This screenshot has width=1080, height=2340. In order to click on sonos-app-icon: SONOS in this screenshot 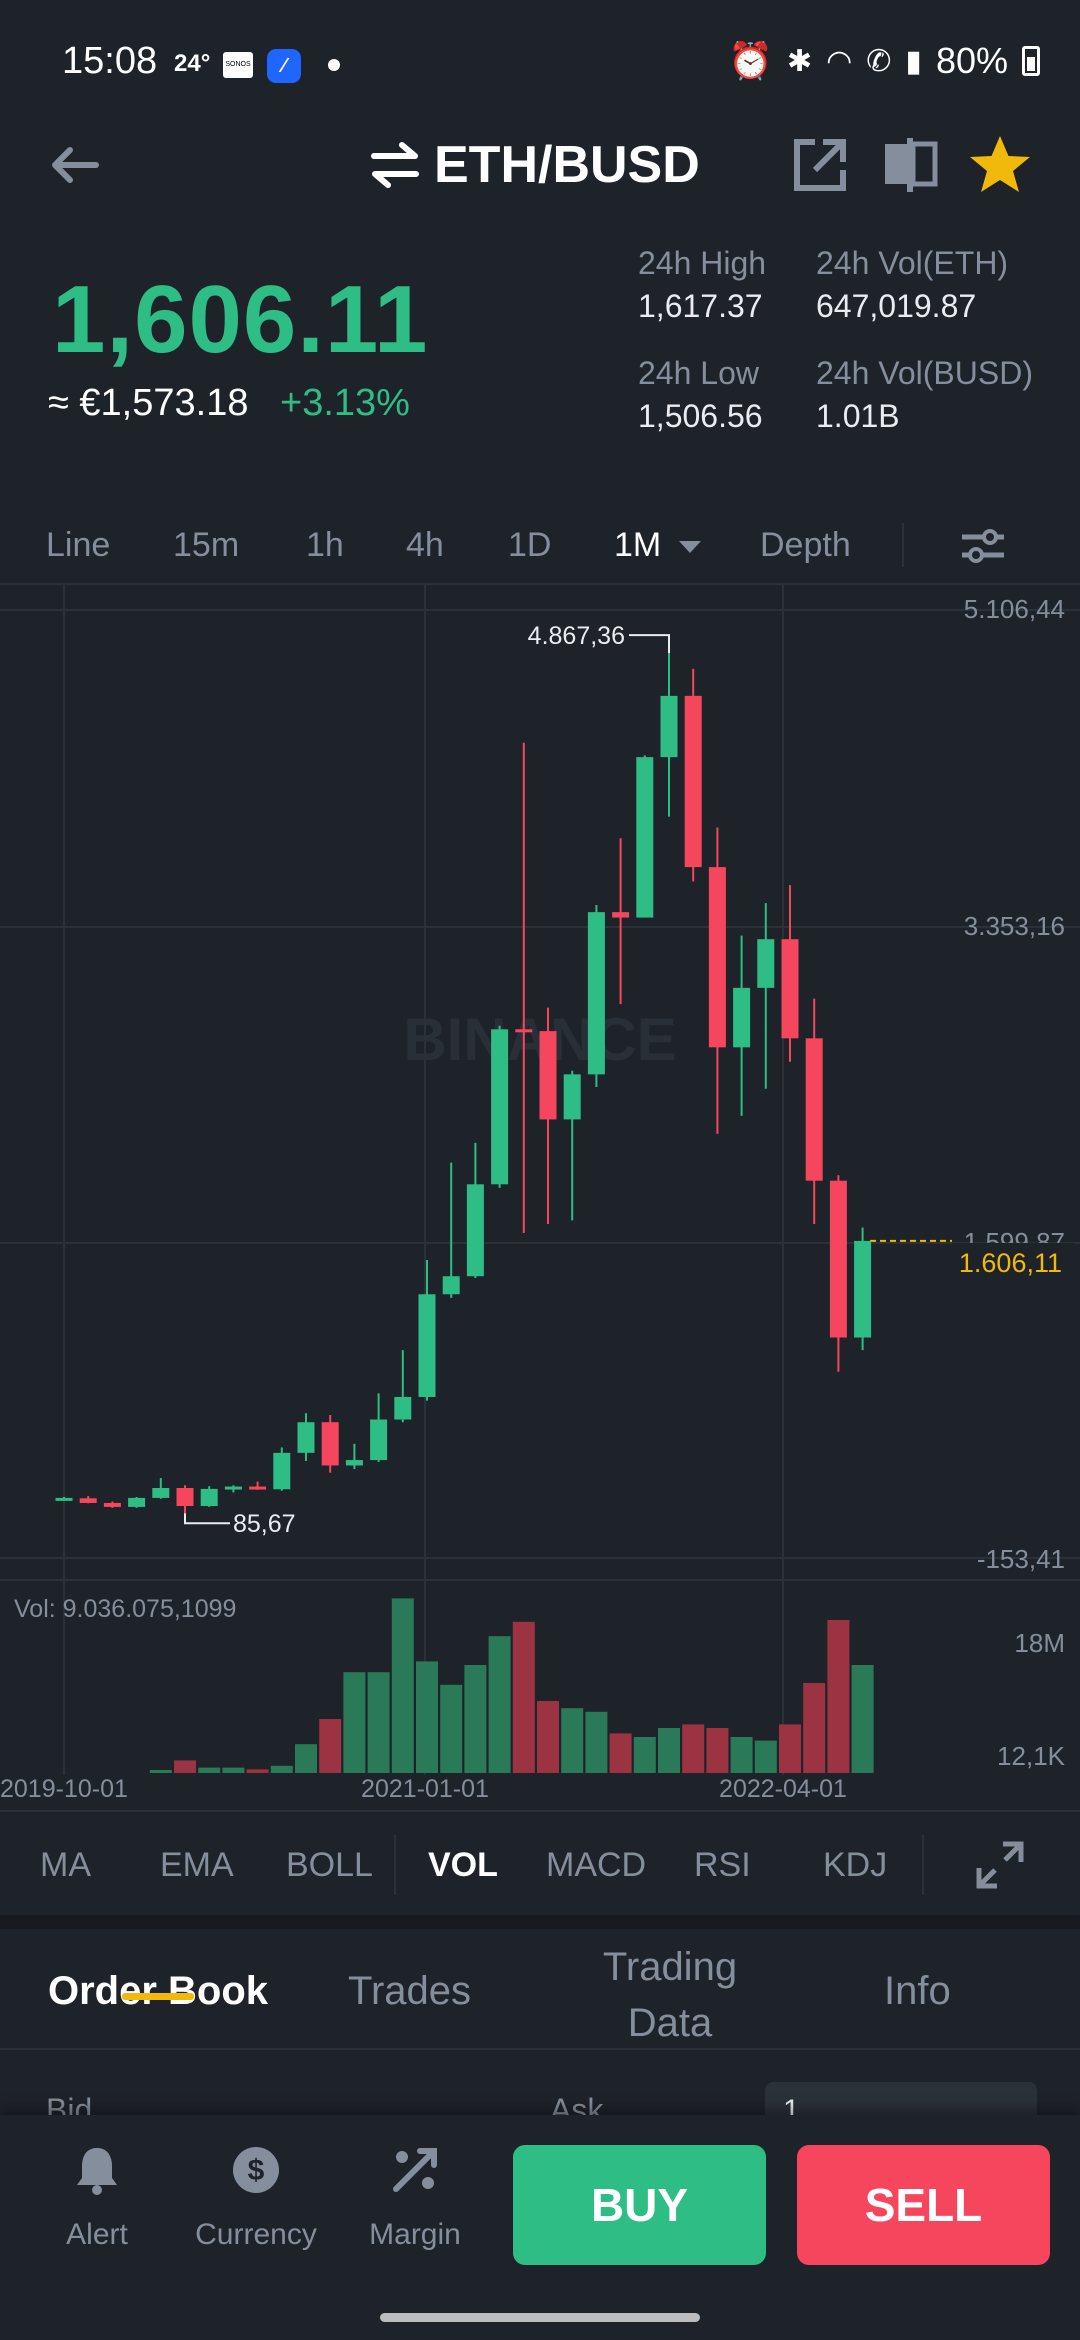, I will do `click(238, 65)`.